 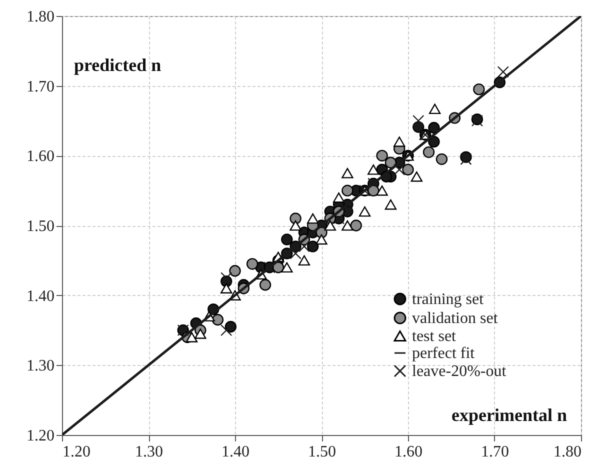 What do you see at coordinates (408, 452) in the screenshot?
I see `x-tick-label: 1.60` at bounding box center [408, 452].